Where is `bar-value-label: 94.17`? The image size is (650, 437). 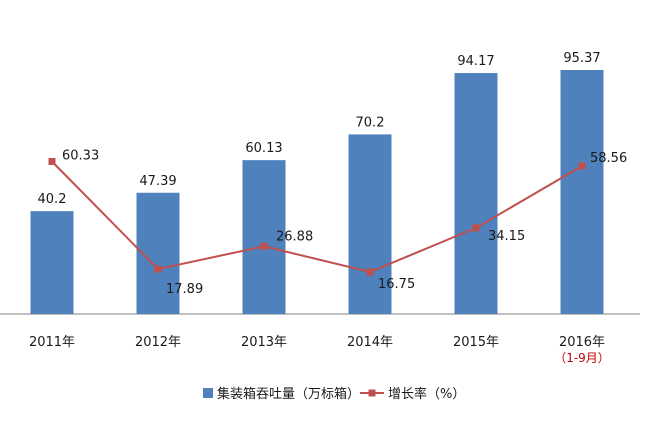 bar-value-label: 94.17 is located at coordinates (475, 61).